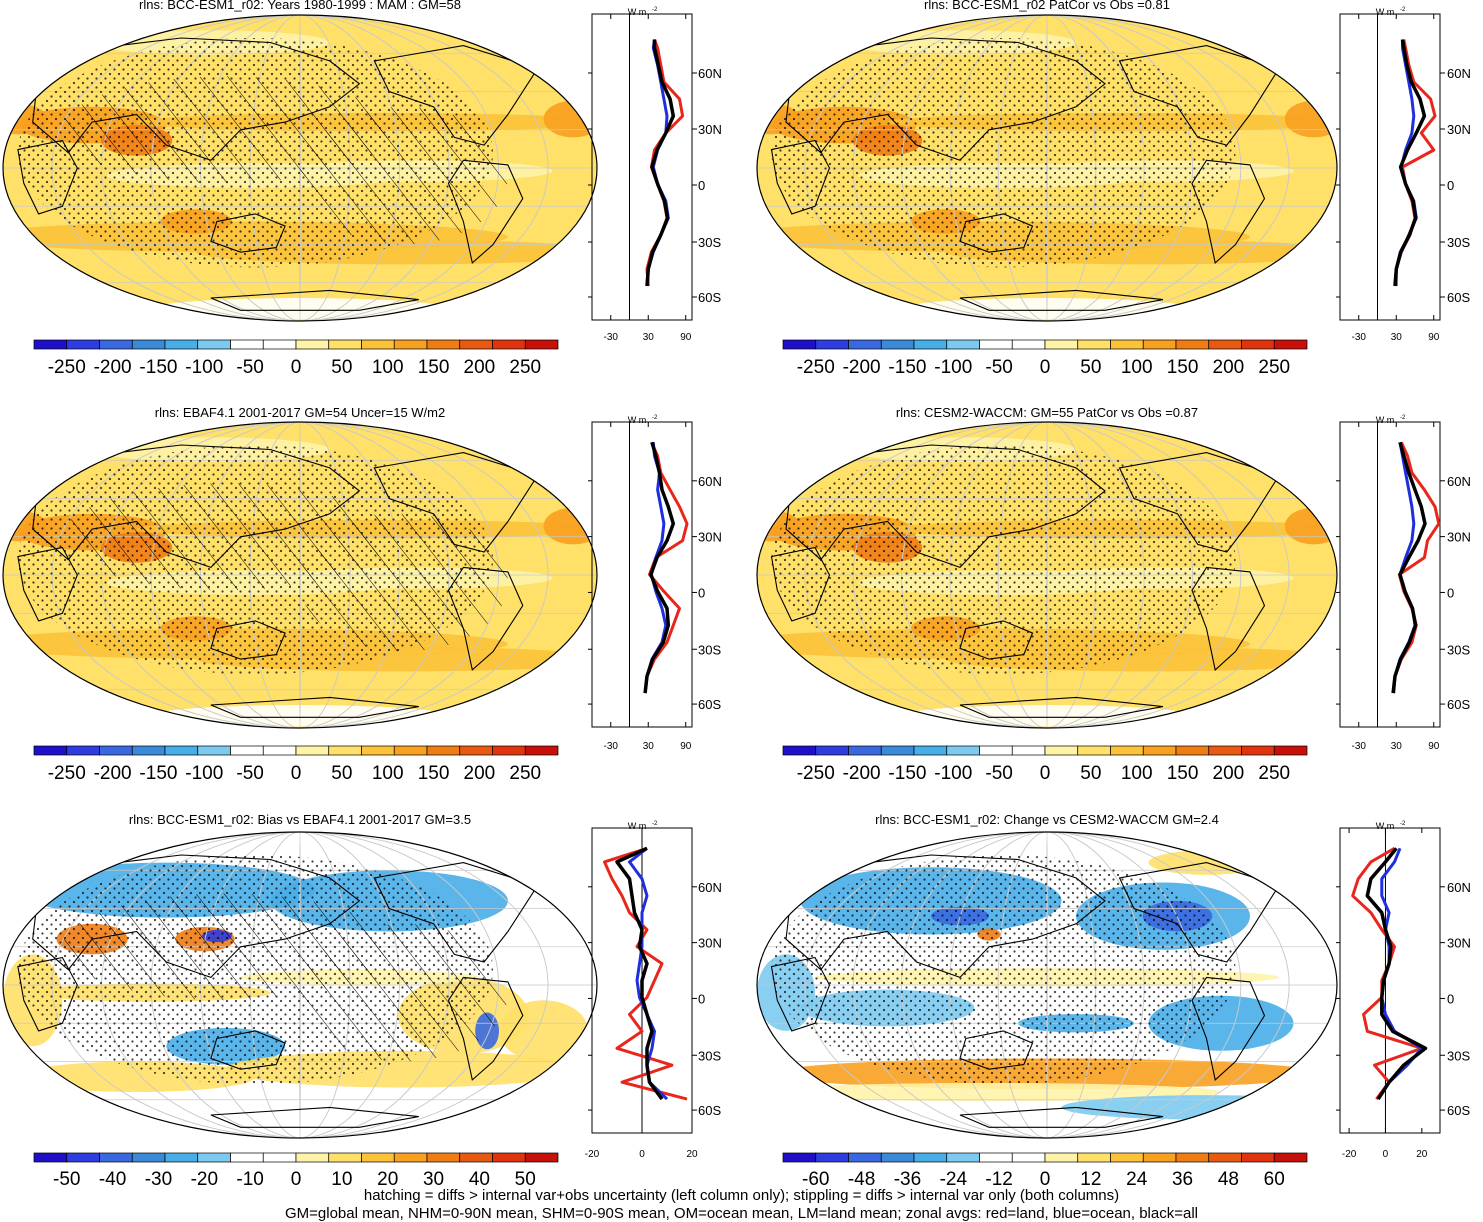  I want to click on colorbar-tick-label: 24, so click(1137, 1179).